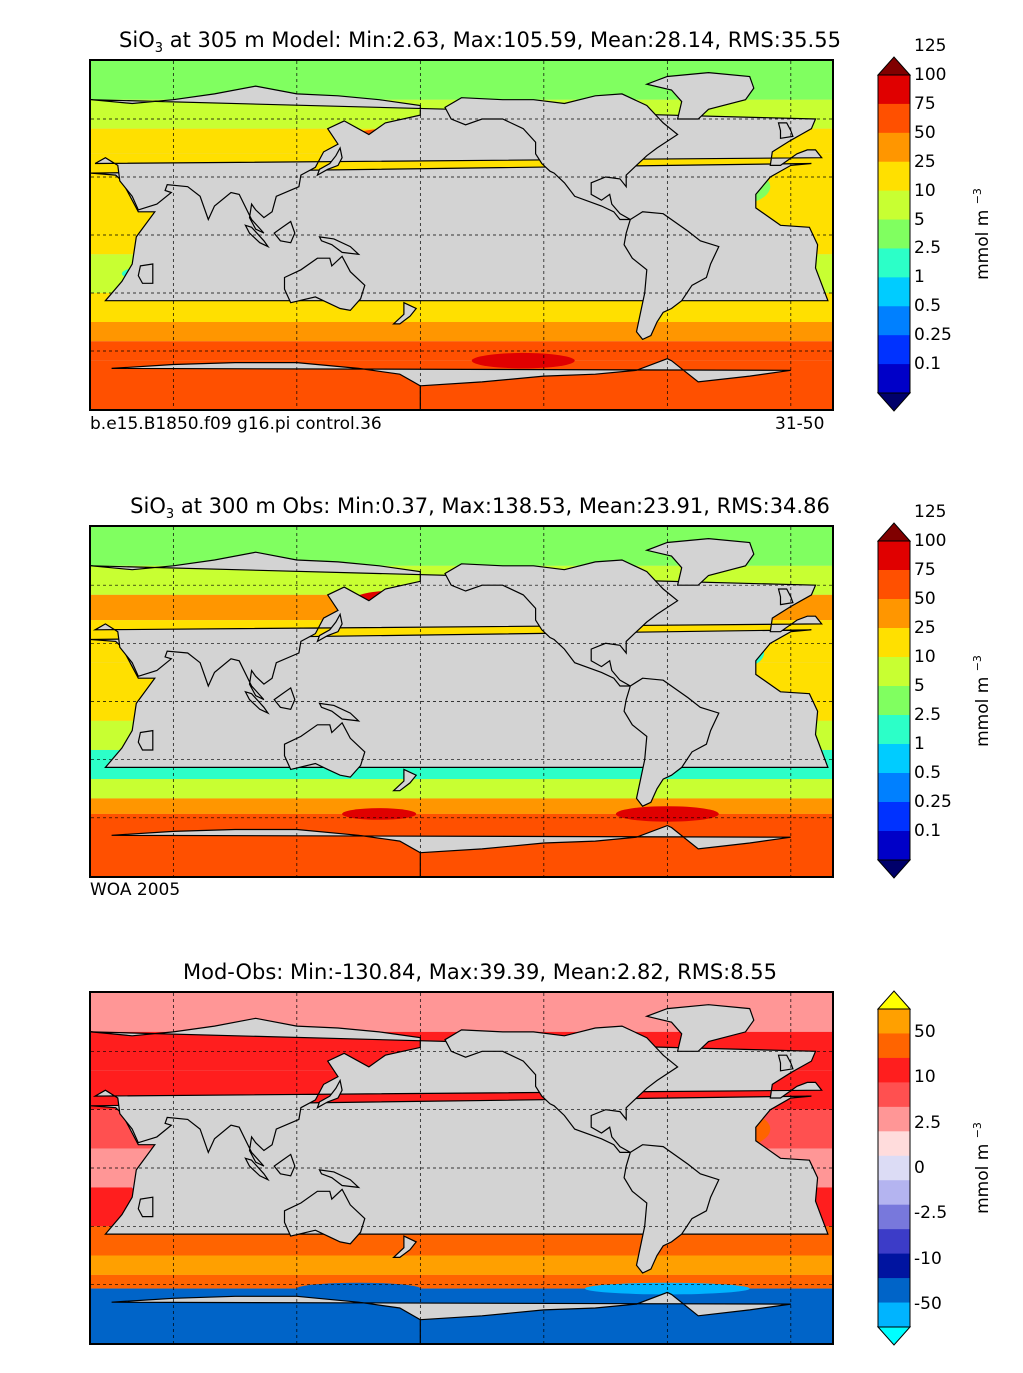  I want to click on panel-2-source: WOA 2005, so click(135, 890).